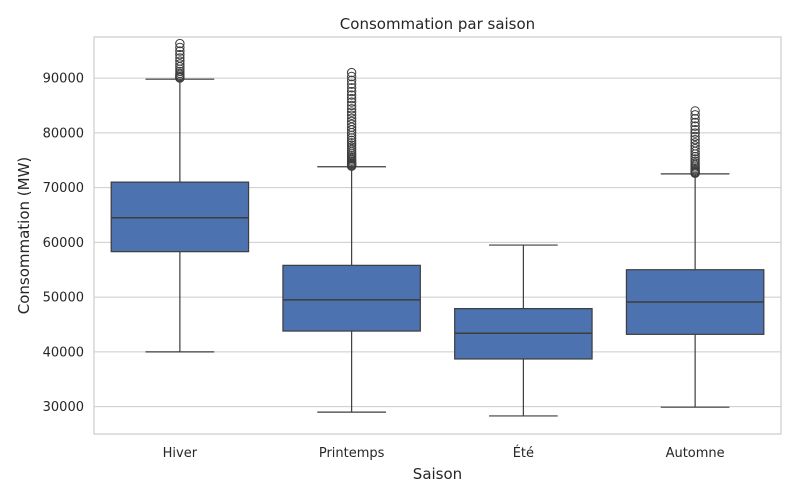 This screenshot has width=800, height=500. Describe the element at coordinates (523, 453) in the screenshot. I see `x-tick-label: Été` at that location.